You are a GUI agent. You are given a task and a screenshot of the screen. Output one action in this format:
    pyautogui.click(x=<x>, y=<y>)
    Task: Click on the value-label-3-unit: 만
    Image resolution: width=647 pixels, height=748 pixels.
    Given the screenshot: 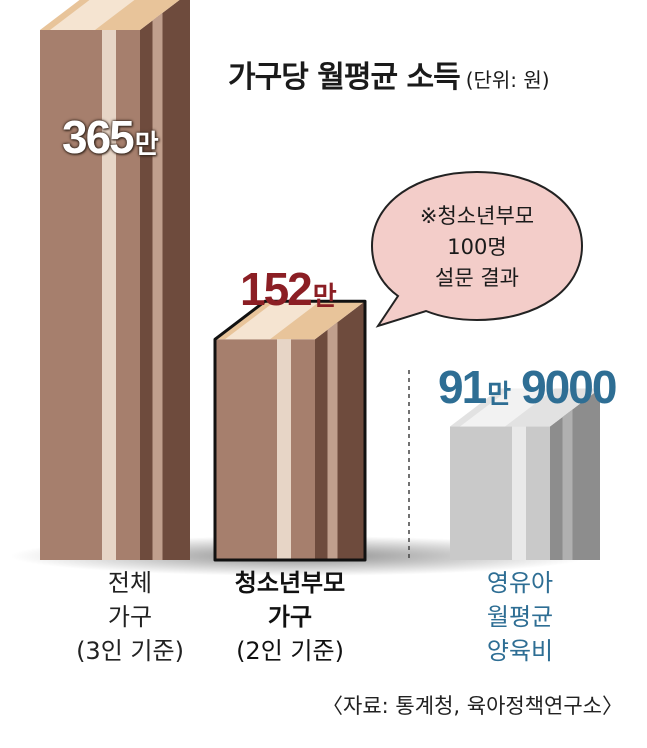 What is the action you would take?
    pyautogui.click(x=499, y=394)
    